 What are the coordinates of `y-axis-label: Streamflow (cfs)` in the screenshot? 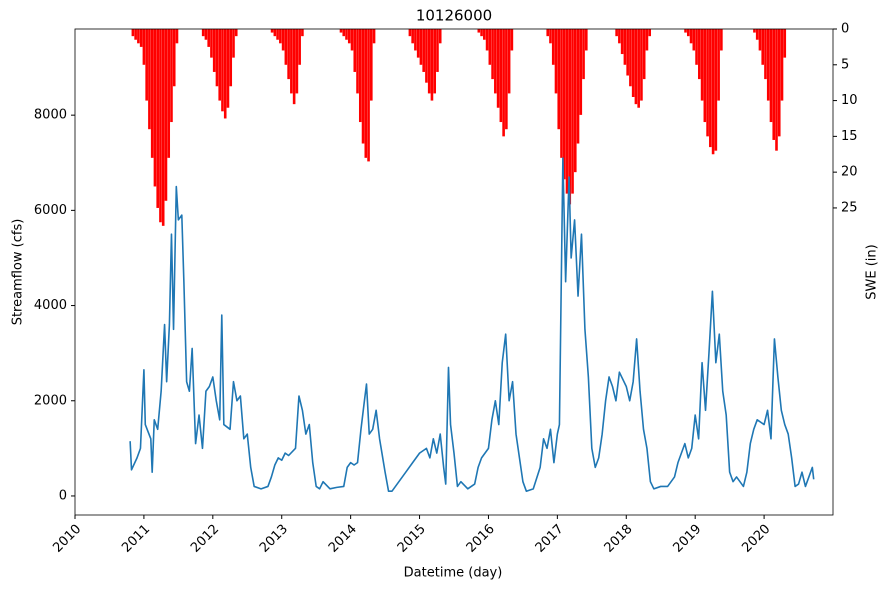 It's located at (18, 272).